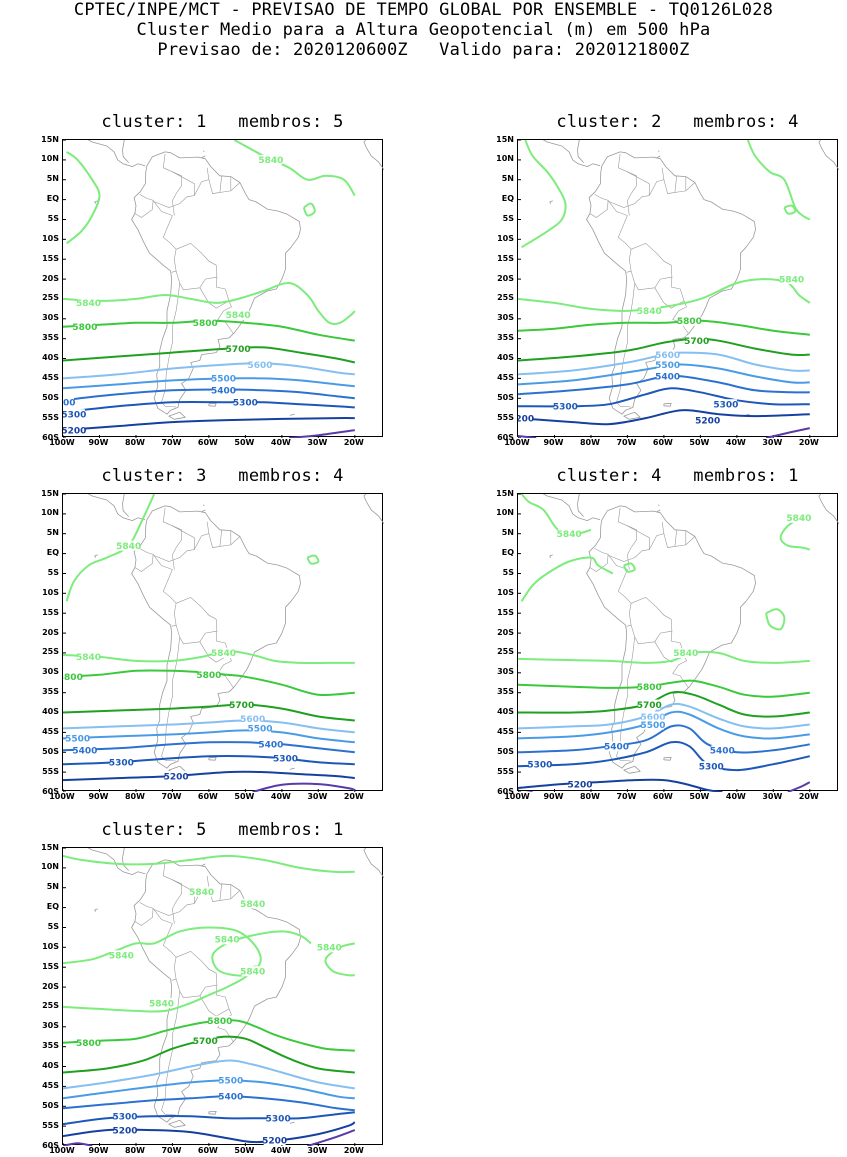 The width and height of the screenshot is (847, 1157). What do you see at coordinates (216, 283) in the screenshot?
I see `south-america-coastline` at bounding box center [216, 283].